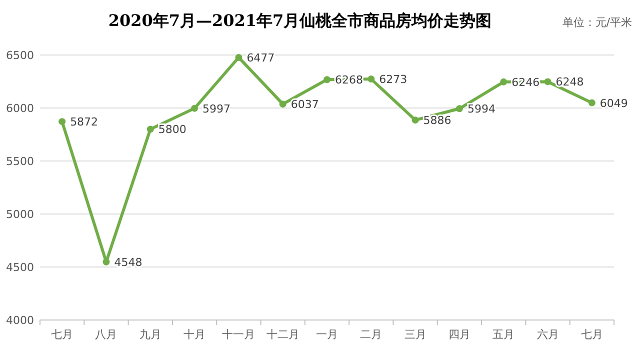 This screenshot has width=644, height=351. What do you see at coordinates (20, 55) in the screenshot?
I see `y-tick-label: 6500` at bounding box center [20, 55].